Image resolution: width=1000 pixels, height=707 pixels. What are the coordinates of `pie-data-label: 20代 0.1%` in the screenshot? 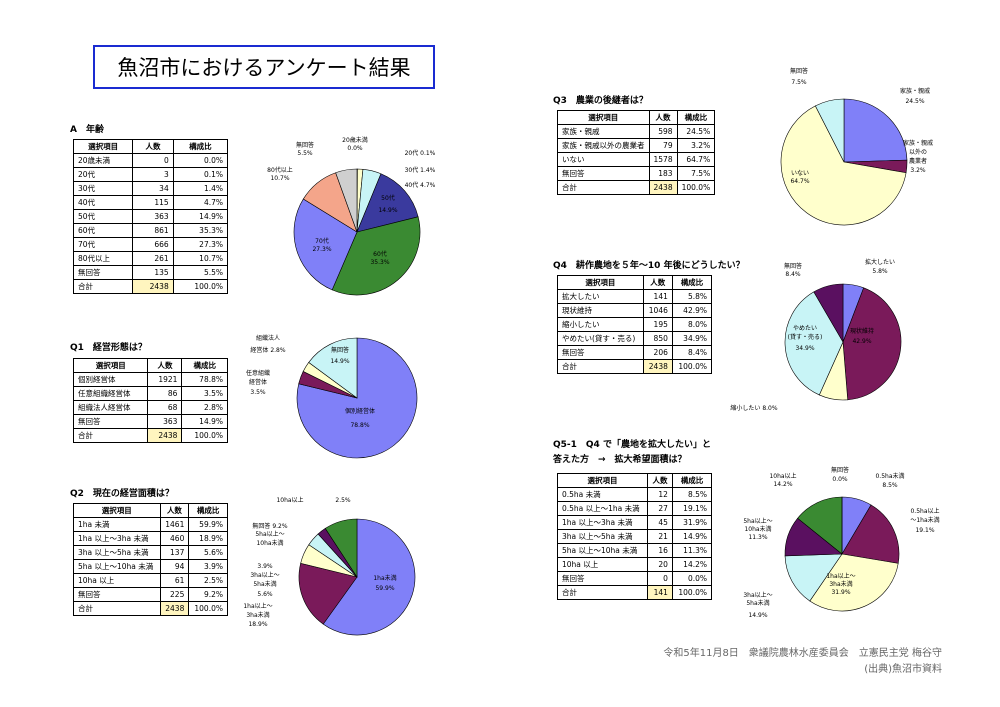 It's located at (420, 153).